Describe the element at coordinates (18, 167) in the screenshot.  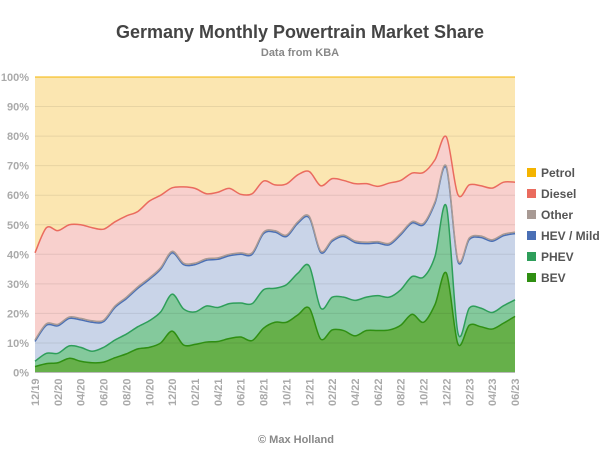
I see `y-tick-label: 70%` at that location.